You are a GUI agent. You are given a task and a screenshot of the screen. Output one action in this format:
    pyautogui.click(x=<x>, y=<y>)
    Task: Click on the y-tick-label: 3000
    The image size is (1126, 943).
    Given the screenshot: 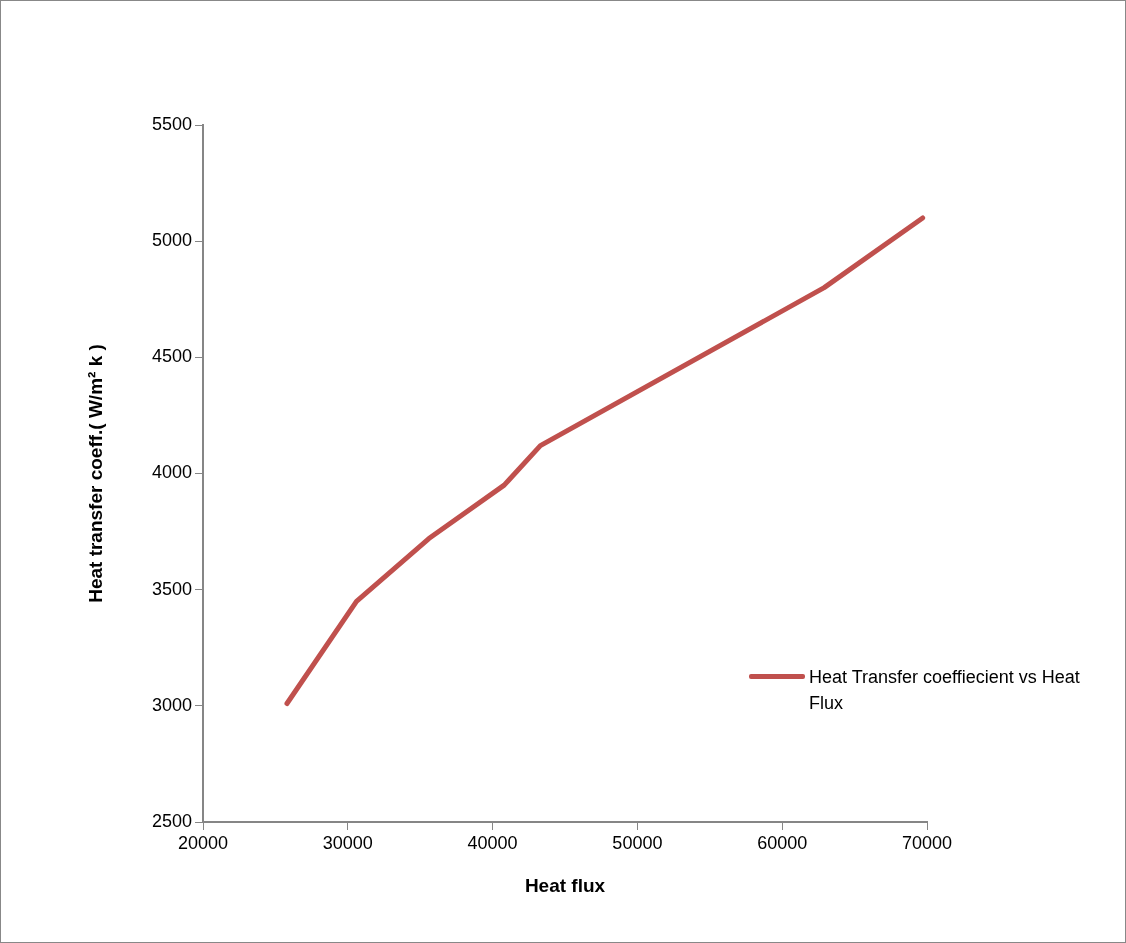 What is the action you would take?
    pyautogui.click(x=171, y=704)
    